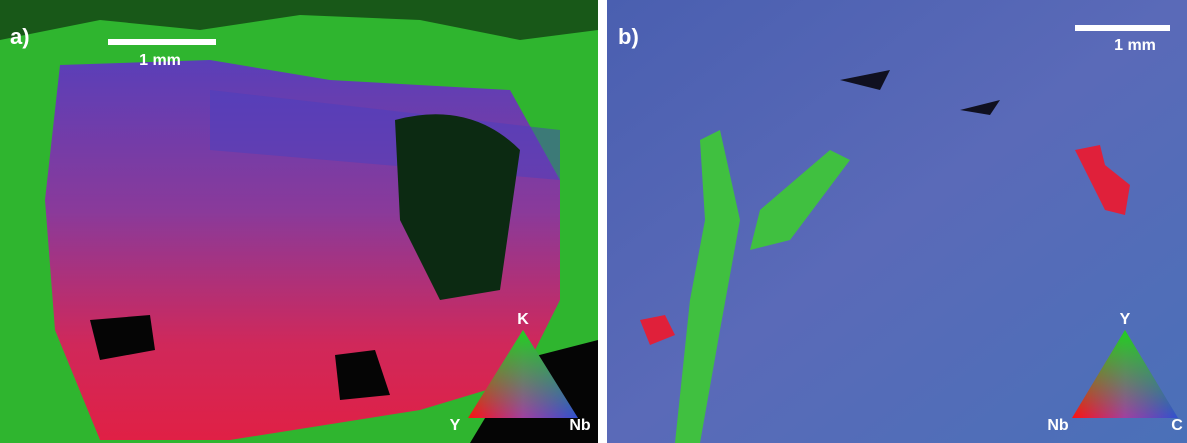 The height and width of the screenshot is (443, 1187). I want to click on panel-label: a), so click(20, 36).